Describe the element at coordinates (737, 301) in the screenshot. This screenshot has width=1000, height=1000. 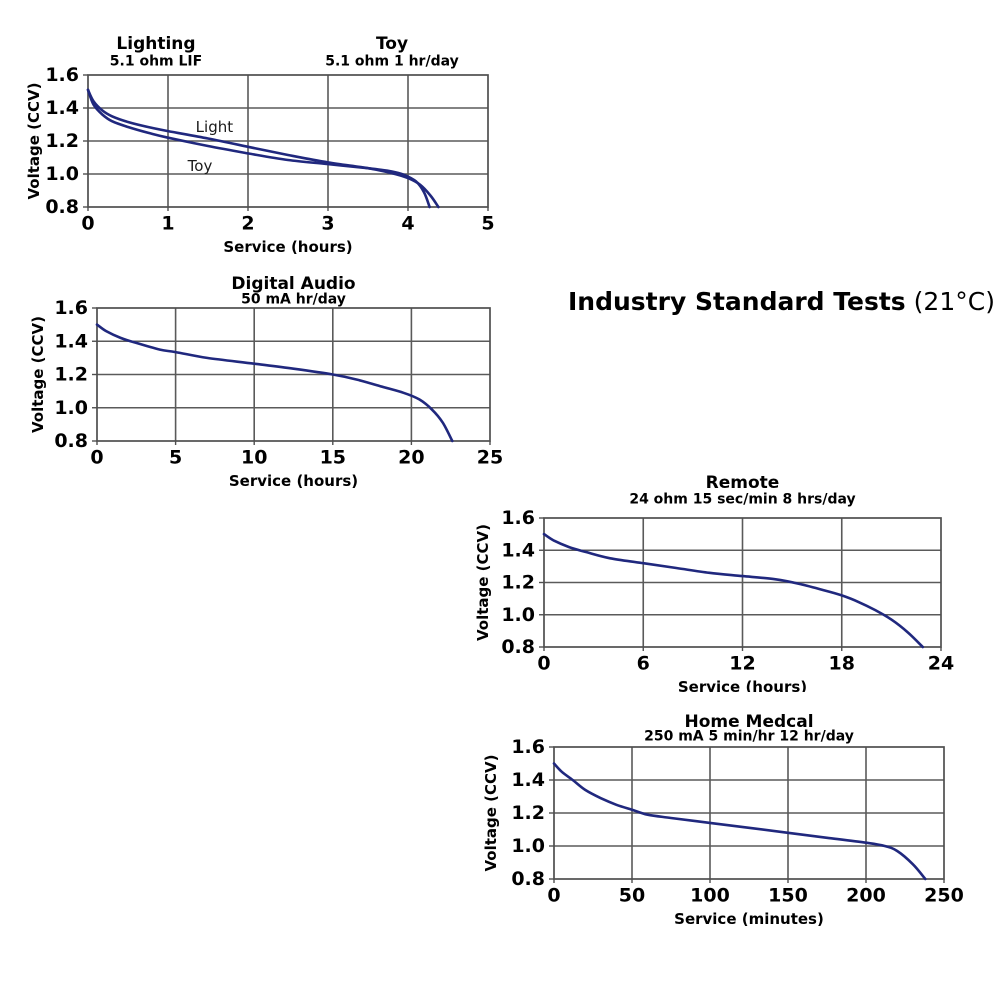
I see `page-heading-title: Industry Standard Tests` at that location.